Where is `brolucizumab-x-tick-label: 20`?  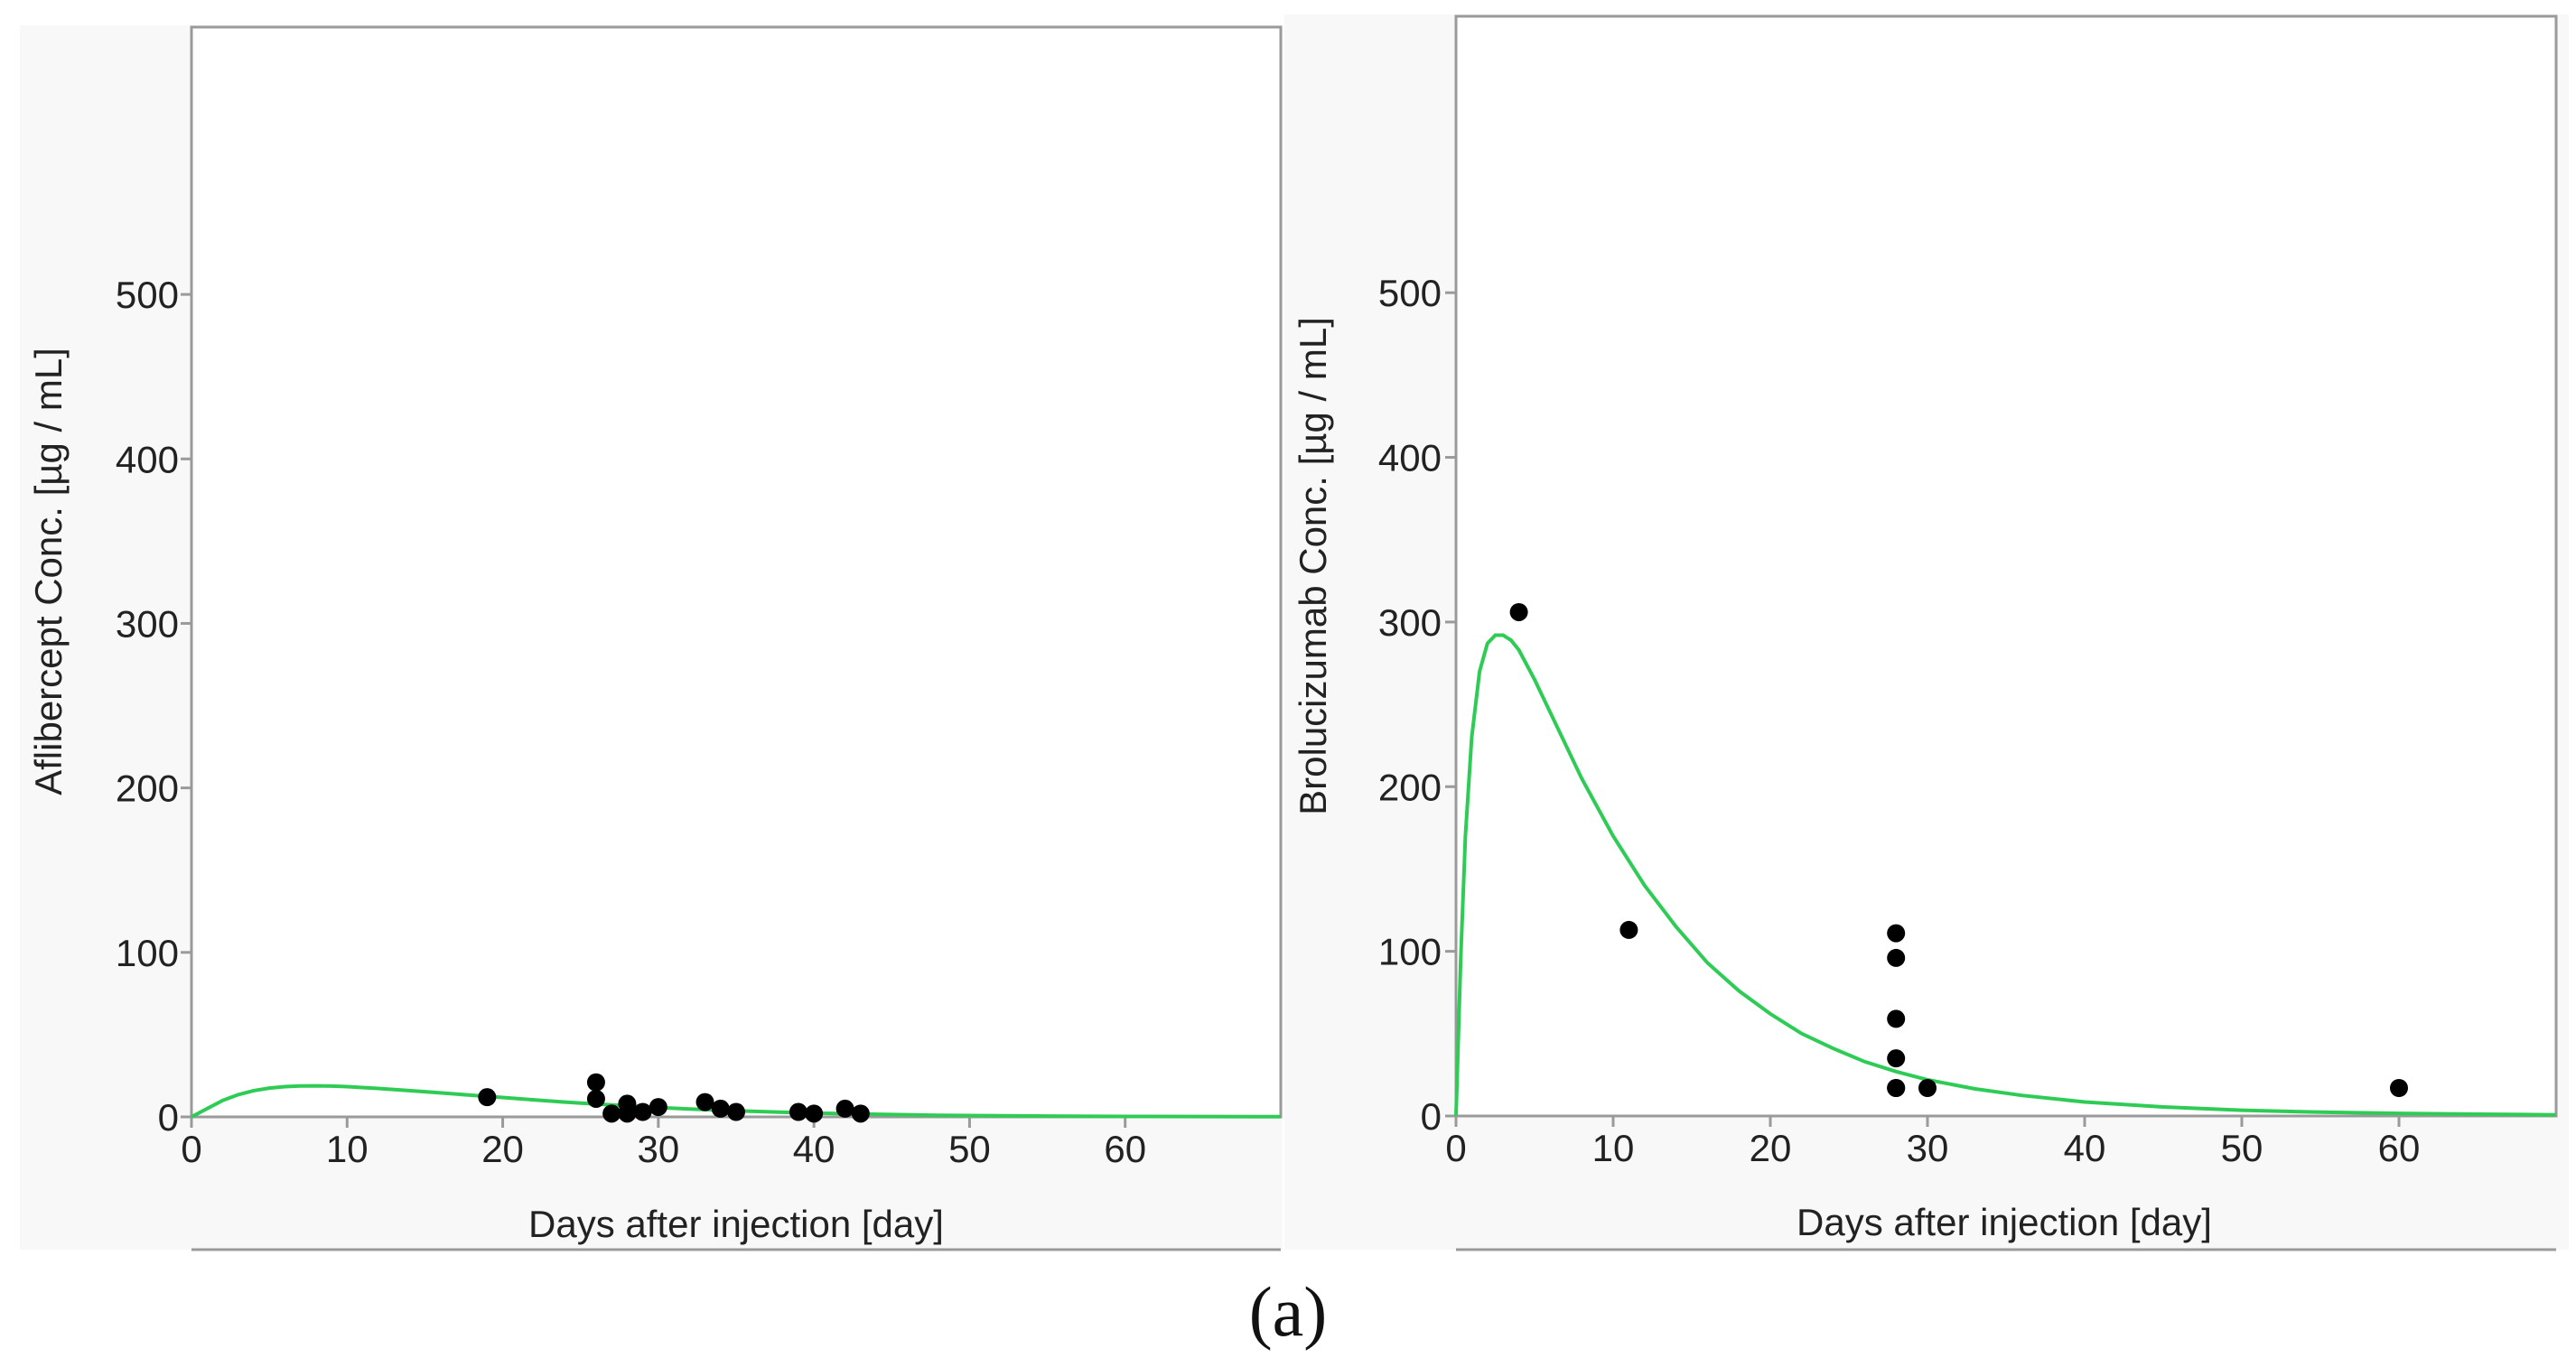
brolucizumab-x-tick-label: 20 is located at coordinates (1771, 1148).